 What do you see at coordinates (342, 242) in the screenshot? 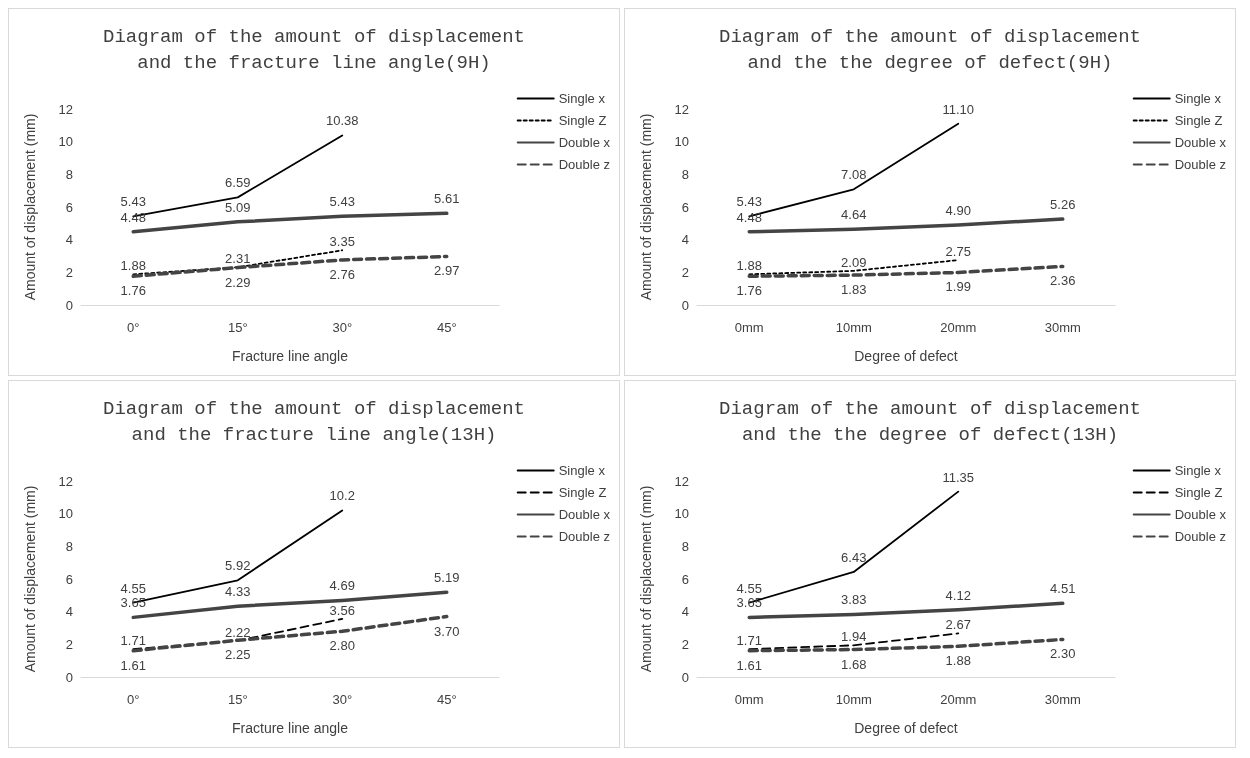
I see `data-label: 3.35` at bounding box center [342, 242].